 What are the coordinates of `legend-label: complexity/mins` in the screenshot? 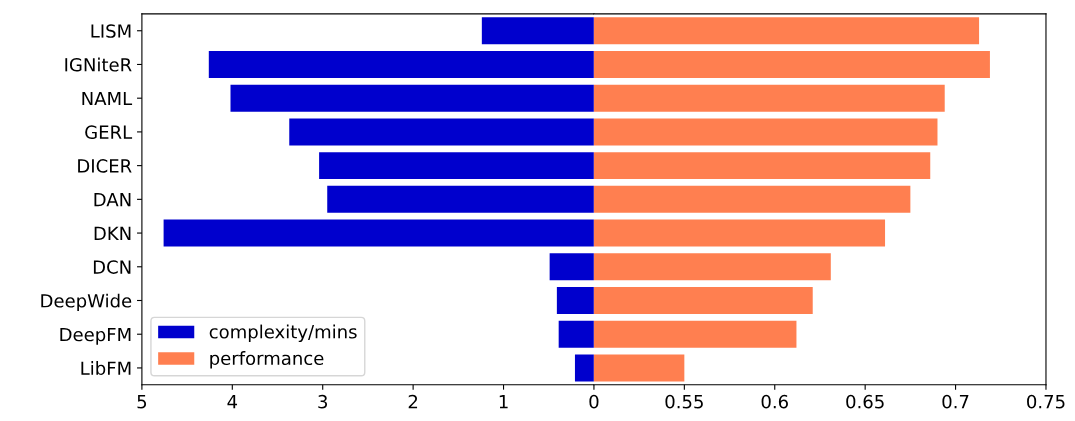 It's located at (283, 333).